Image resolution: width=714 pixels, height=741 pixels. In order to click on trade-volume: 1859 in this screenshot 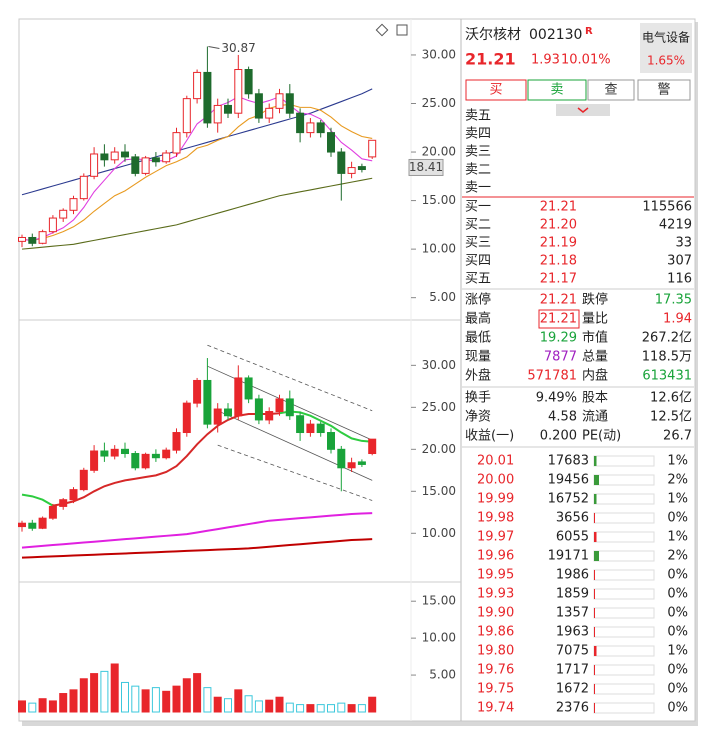, I will do `click(572, 594)`.